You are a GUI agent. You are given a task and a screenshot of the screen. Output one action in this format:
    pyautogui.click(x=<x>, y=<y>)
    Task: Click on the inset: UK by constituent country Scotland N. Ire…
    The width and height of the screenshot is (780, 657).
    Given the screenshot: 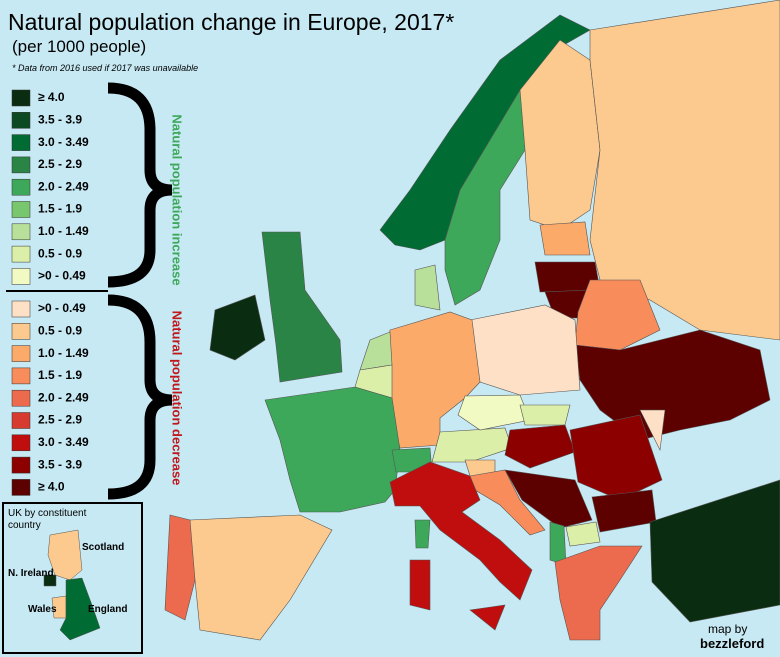 What is the action you would take?
    pyautogui.click(x=72, y=578)
    